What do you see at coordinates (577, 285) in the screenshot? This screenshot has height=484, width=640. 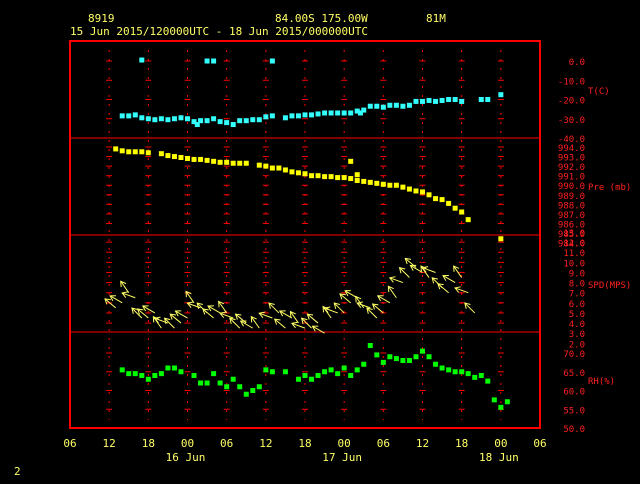 I see `y-tick-label: 8.0` at bounding box center [577, 285].